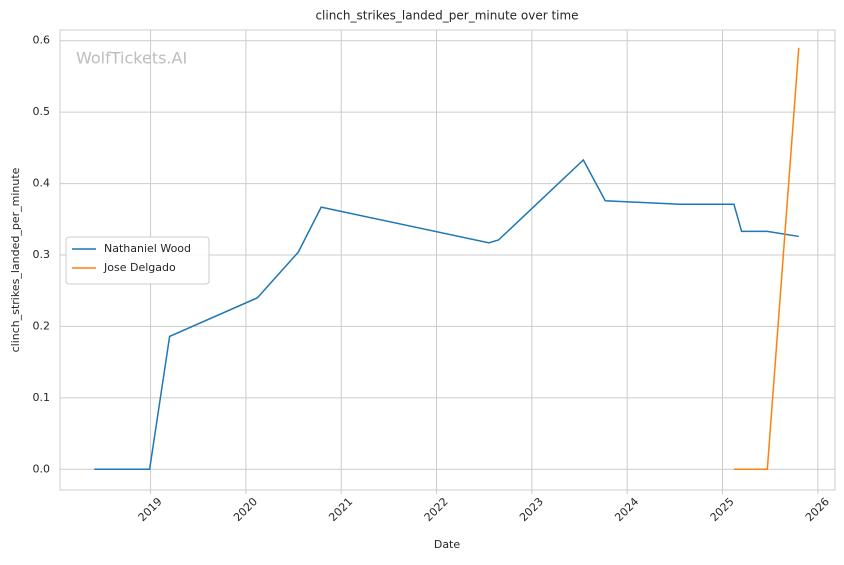 The image size is (844, 565). What do you see at coordinates (340, 509) in the screenshot?
I see `x-tick-label: 2021` at bounding box center [340, 509].